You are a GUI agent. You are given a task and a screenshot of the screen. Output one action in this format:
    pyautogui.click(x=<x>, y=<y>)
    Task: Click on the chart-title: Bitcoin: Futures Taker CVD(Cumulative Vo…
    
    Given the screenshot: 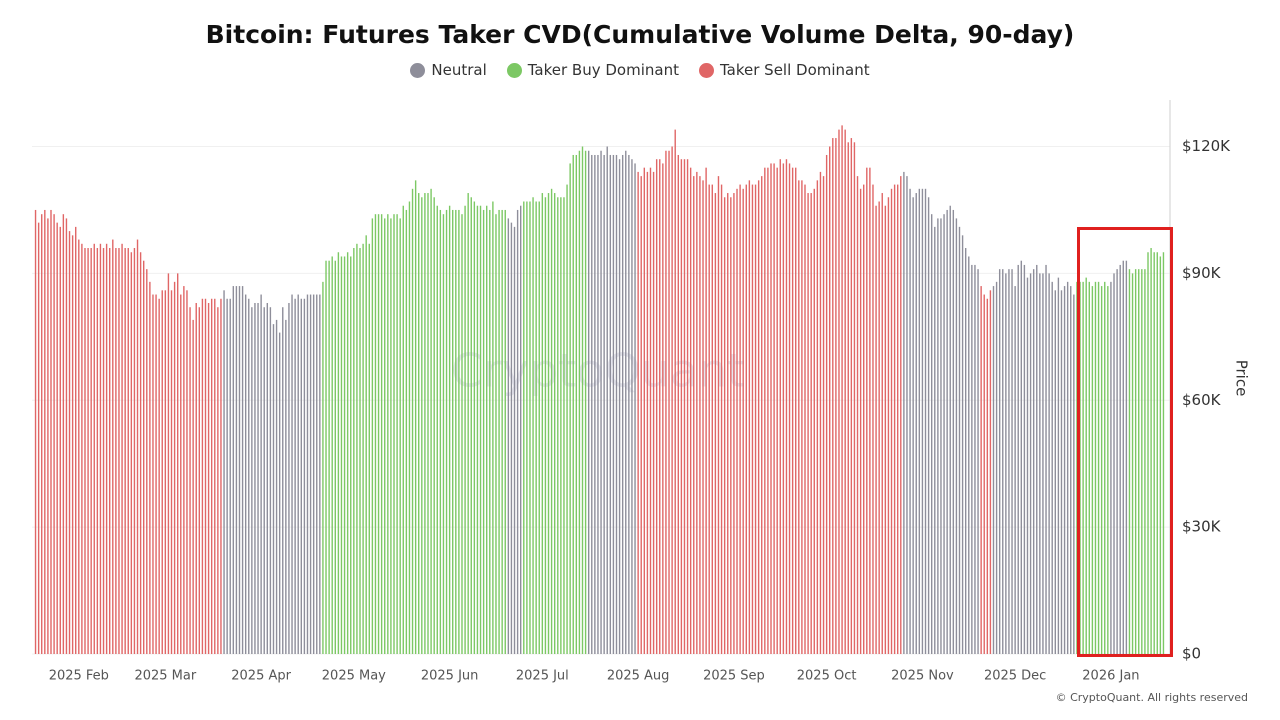 What is the action you would take?
    pyautogui.click(x=640, y=34)
    